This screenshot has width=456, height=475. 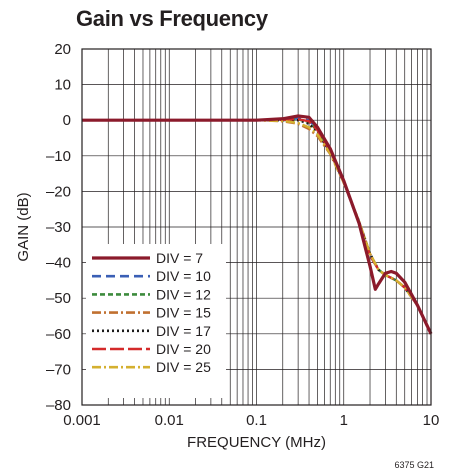 What do you see at coordinates (344, 420) in the screenshot?
I see `x-tick-label: 1` at bounding box center [344, 420].